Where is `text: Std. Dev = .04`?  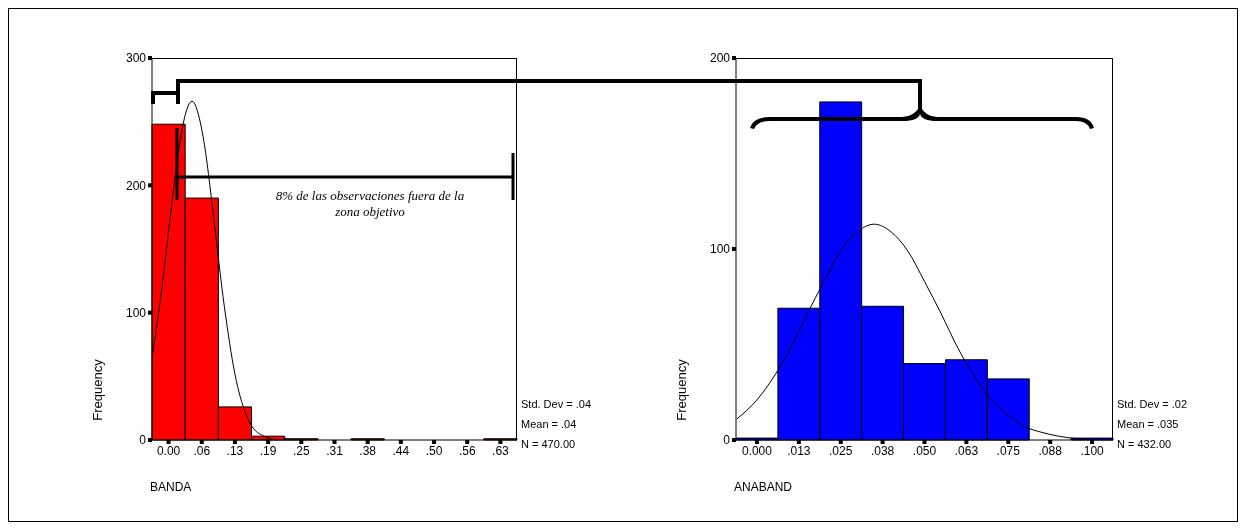 text: Std. Dev = .04 is located at coordinates (556, 404).